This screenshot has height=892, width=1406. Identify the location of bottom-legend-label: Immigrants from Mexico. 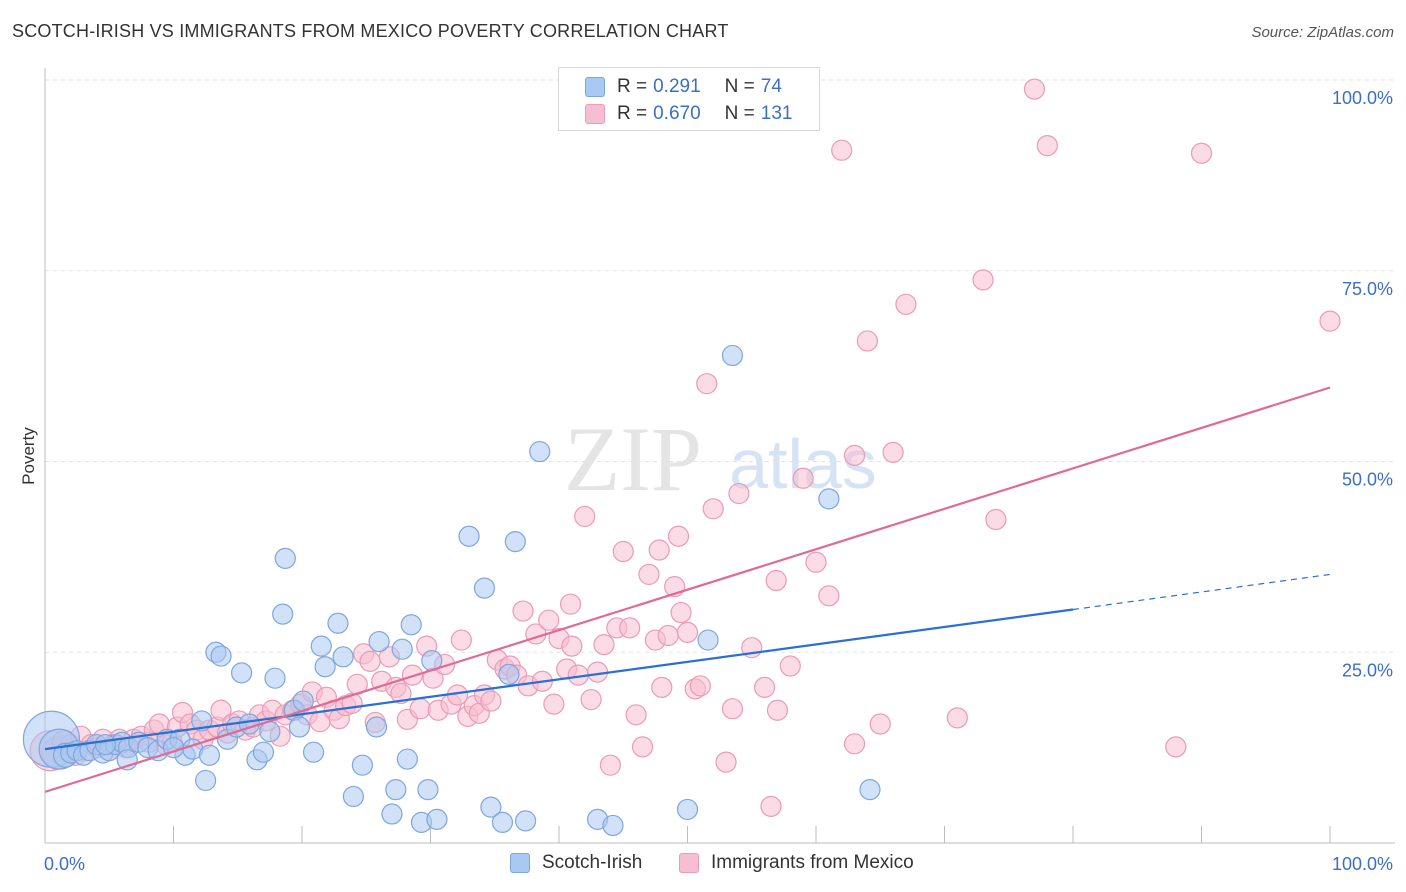
(812, 862).